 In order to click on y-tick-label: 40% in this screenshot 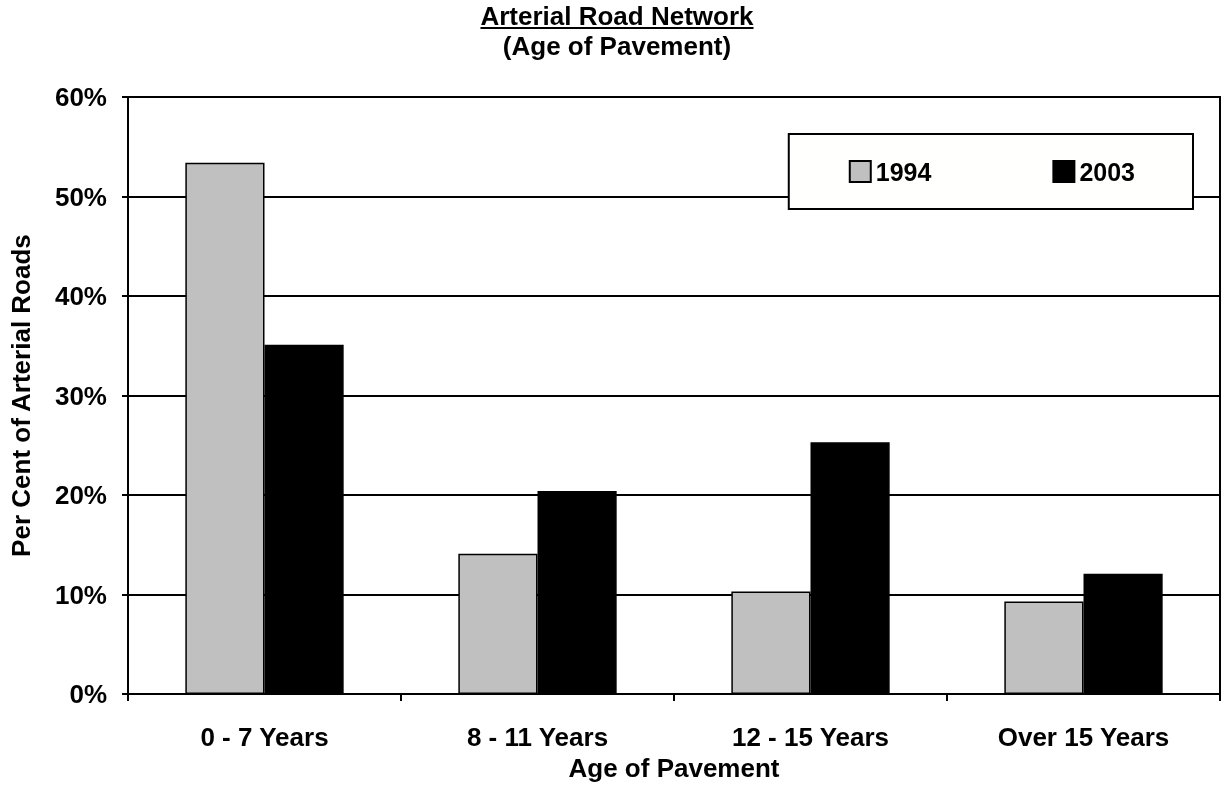, I will do `click(80, 296)`.